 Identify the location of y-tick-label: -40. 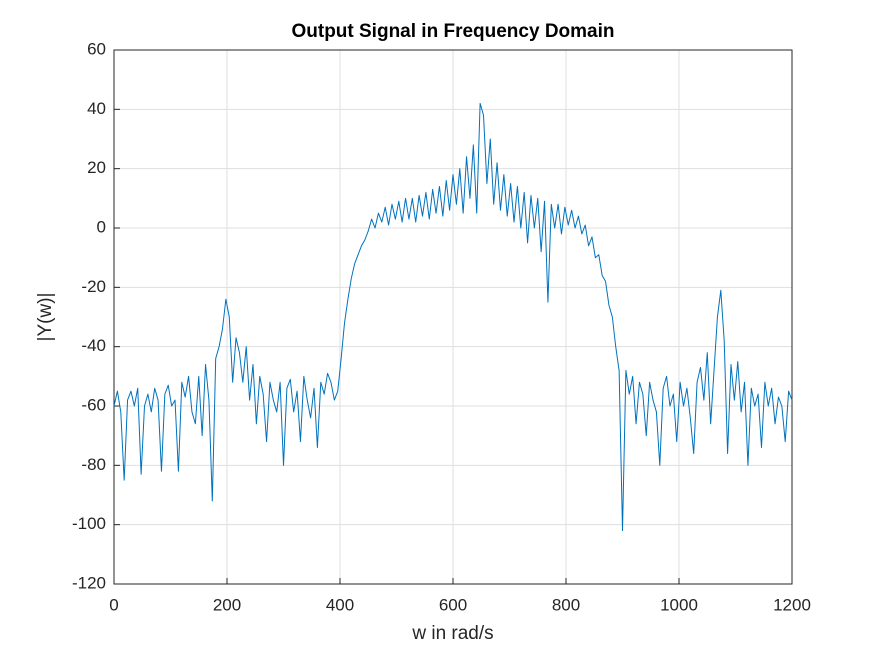
(93, 345).